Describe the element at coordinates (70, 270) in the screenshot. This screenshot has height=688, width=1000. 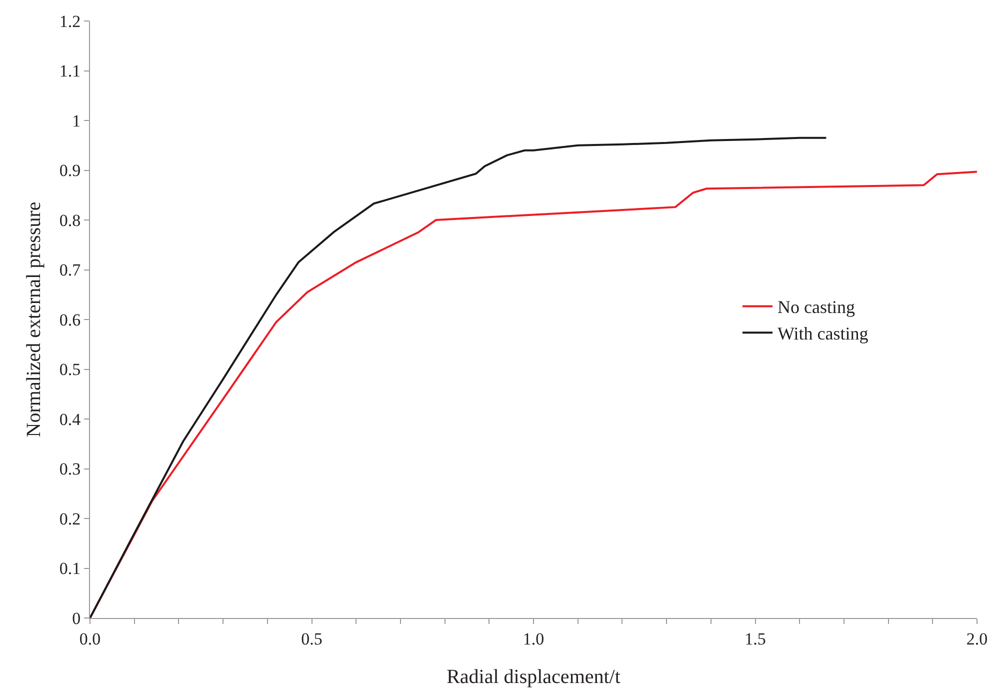
I see `y-tick-label: 0.7` at that location.